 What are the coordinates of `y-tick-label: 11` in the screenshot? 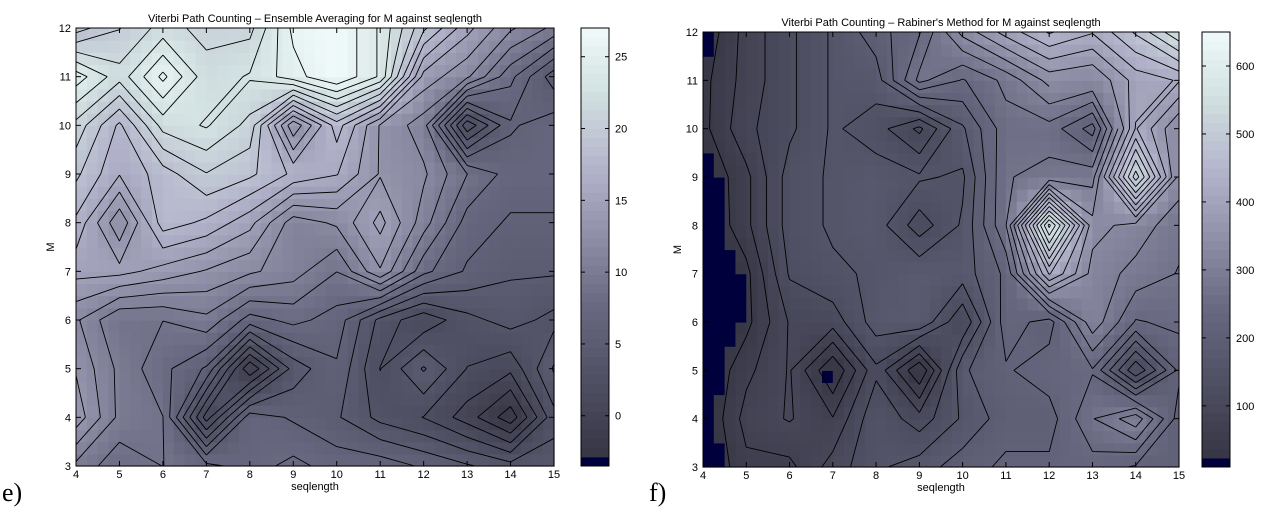 It's located at (65, 78).